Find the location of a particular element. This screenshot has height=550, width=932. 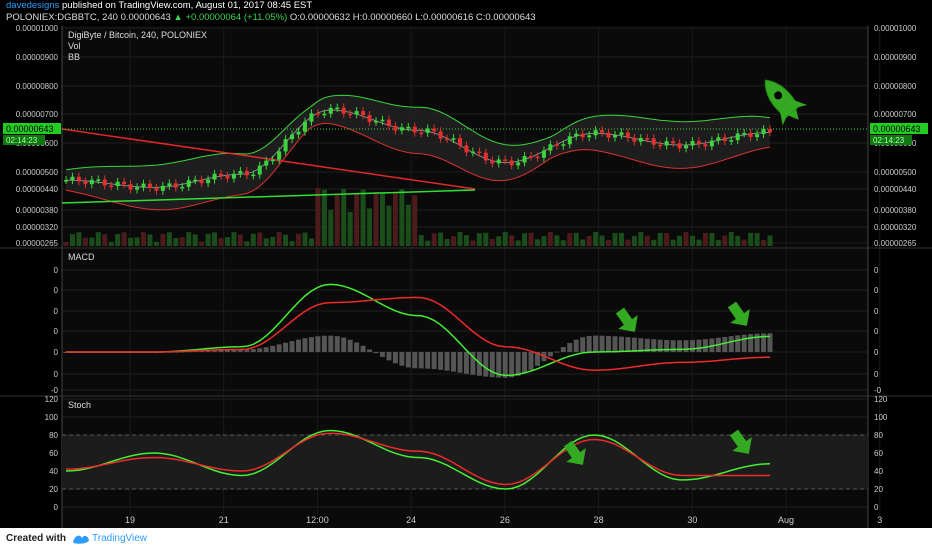

arrow-shape is located at coordinates (740, 441).